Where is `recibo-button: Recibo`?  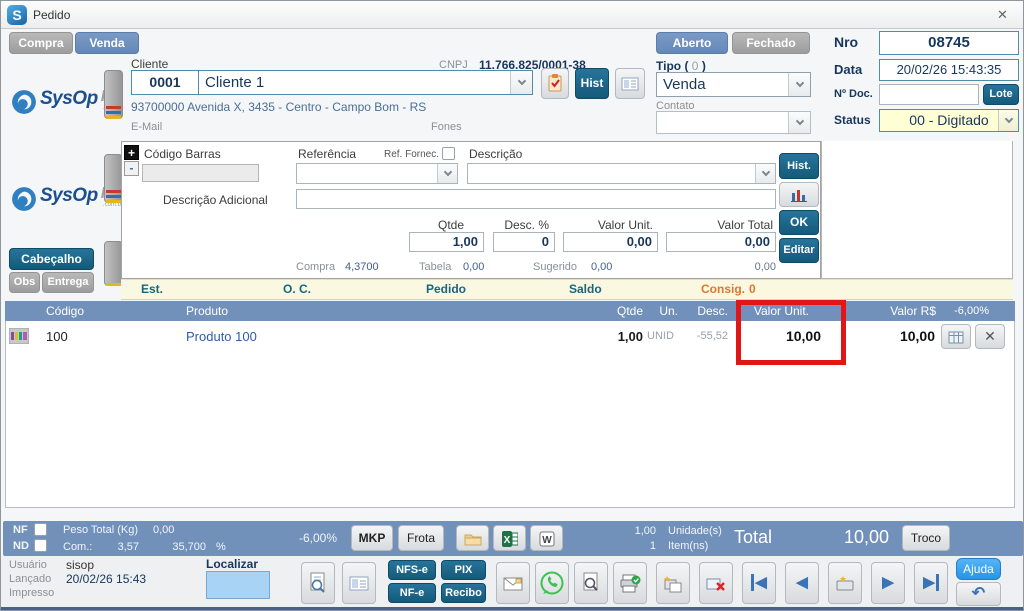 recibo-button: Recibo is located at coordinates (463, 593).